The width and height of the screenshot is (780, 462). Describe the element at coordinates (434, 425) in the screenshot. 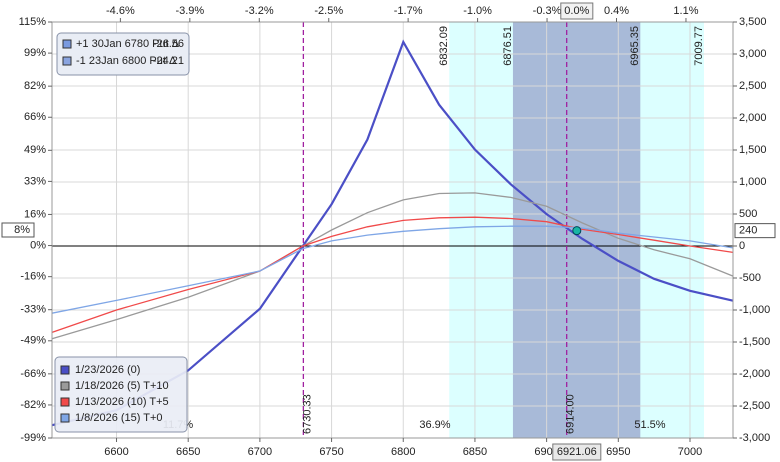

I see `probability-label: 36.9%` at that location.